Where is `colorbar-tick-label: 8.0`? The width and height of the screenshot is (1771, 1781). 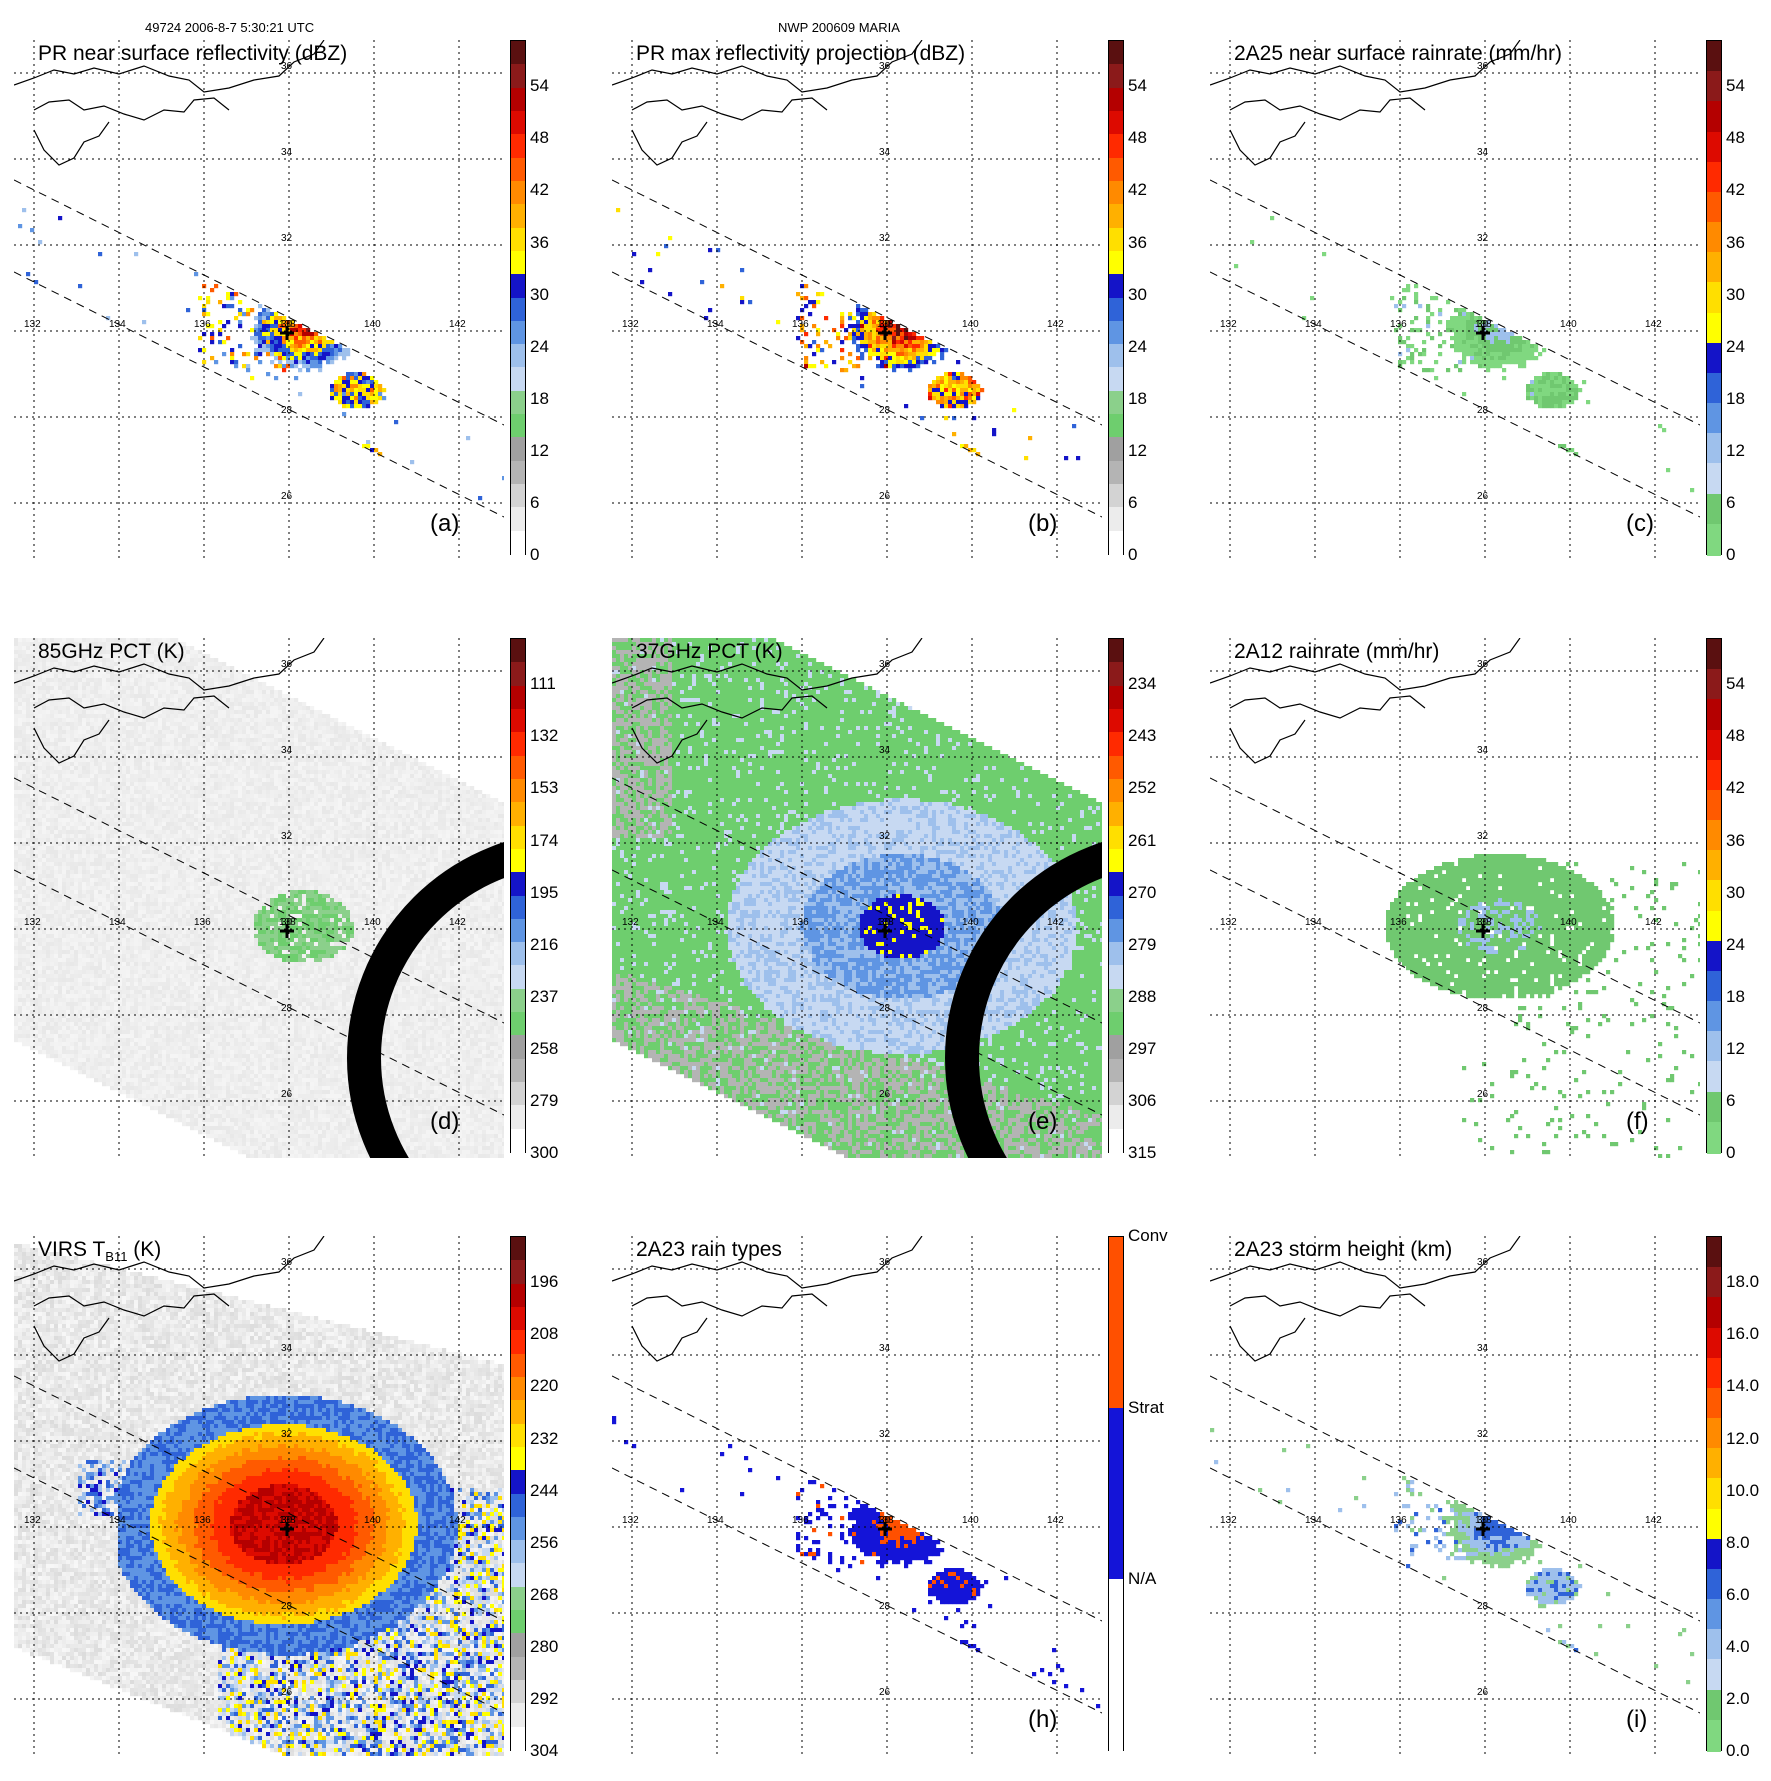
colorbar-tick-label: 8.0 is located at coordinates (1738, 1543).